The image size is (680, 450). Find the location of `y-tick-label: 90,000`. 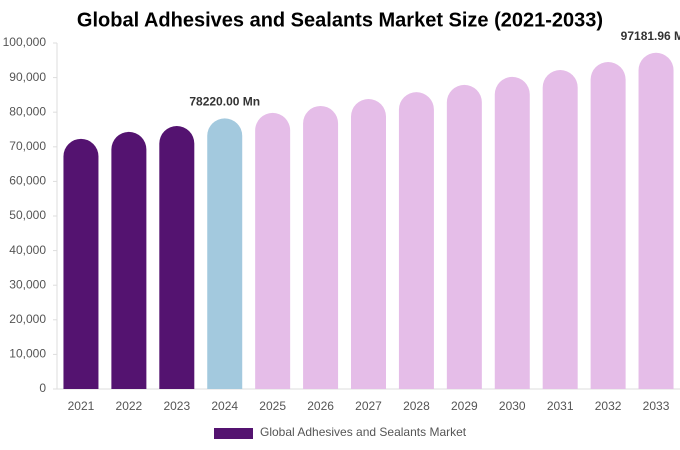

y-tick-label: 90,000 is located at coordinates (27, 77).